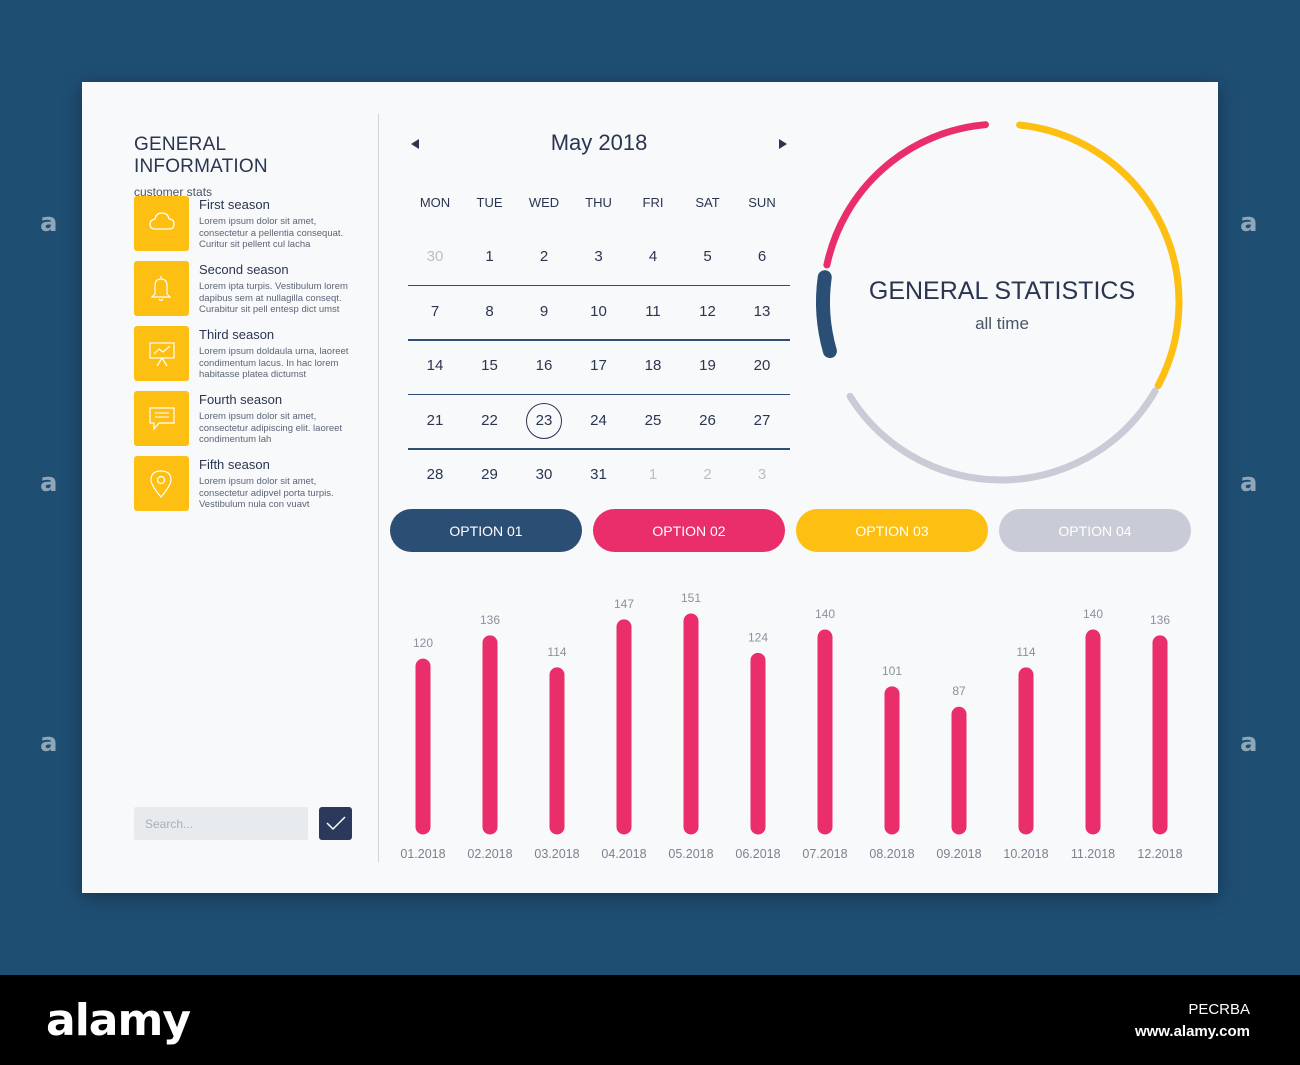 Image resolution: width=1300 pixels, height=1065 pixels. Describe the element at coordinates (653, 420) in the screenshot. I see `calendar-day: 25` at that location.